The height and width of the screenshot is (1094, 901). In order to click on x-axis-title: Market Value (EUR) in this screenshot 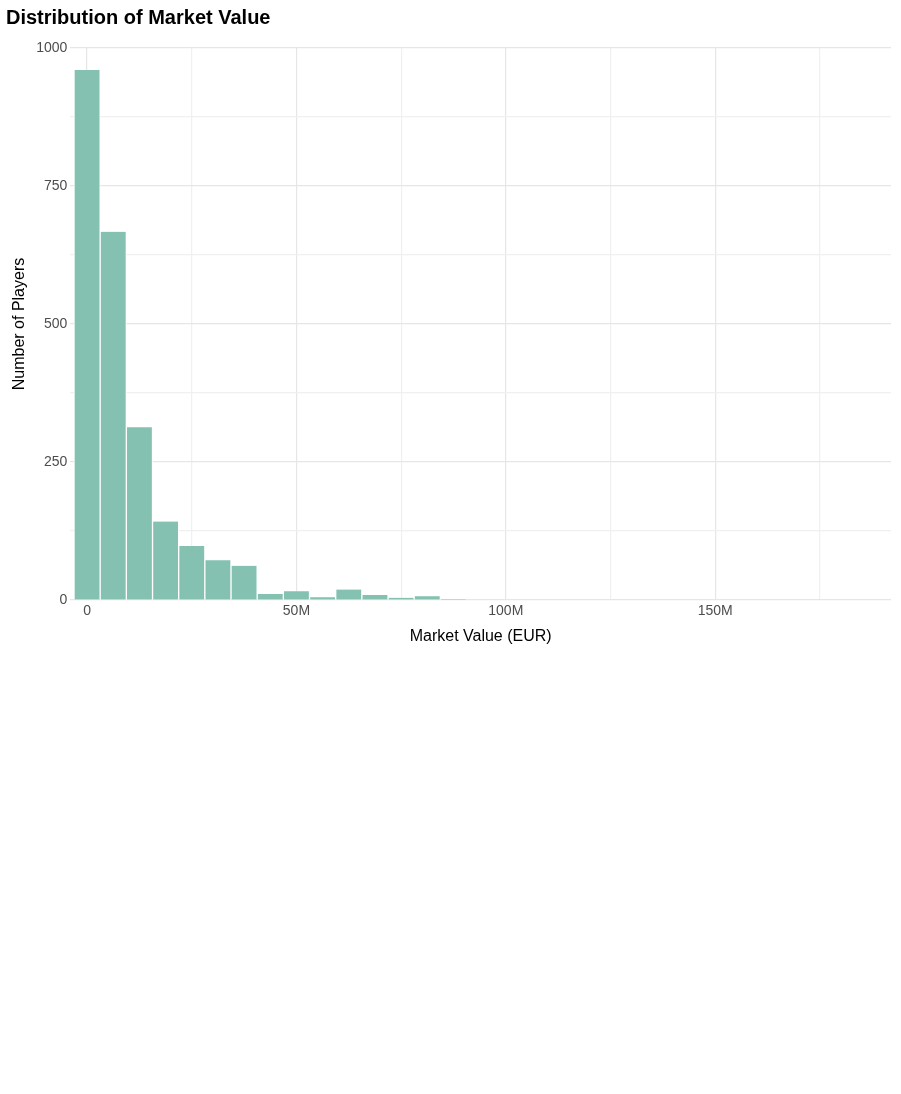, I will do `click(480, 635)`.